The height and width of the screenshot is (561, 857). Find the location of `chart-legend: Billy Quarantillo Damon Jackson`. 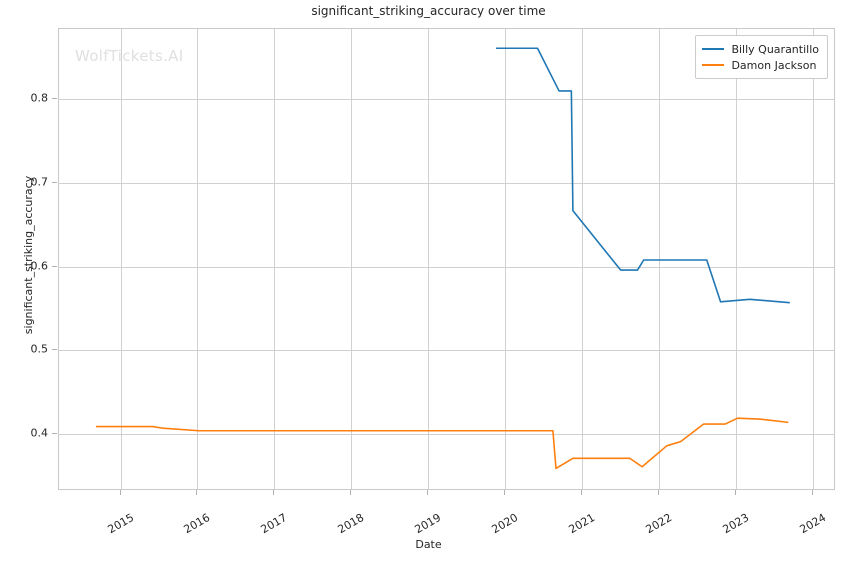

chart-legend: Billy Quarantillo Damon Jackson is located at coordinates (761, 57).